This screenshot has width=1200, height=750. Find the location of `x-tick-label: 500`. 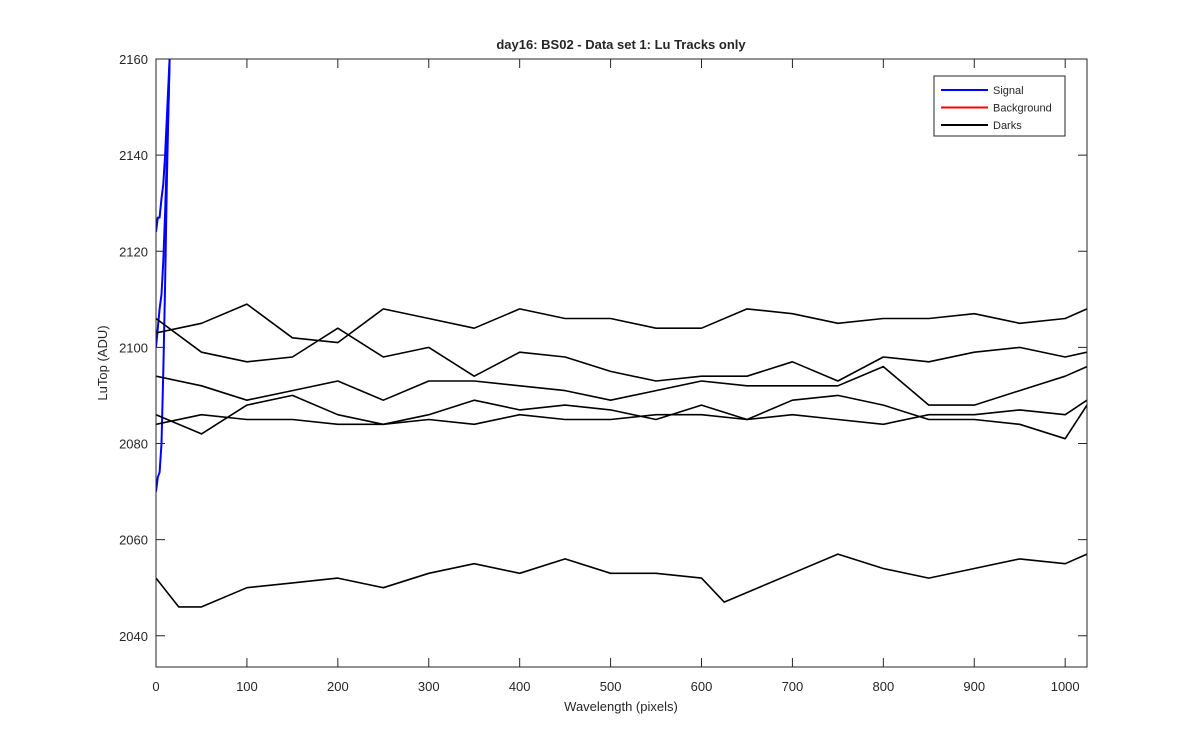

x-tick-label: 500 is located at coordinates (611, 686).